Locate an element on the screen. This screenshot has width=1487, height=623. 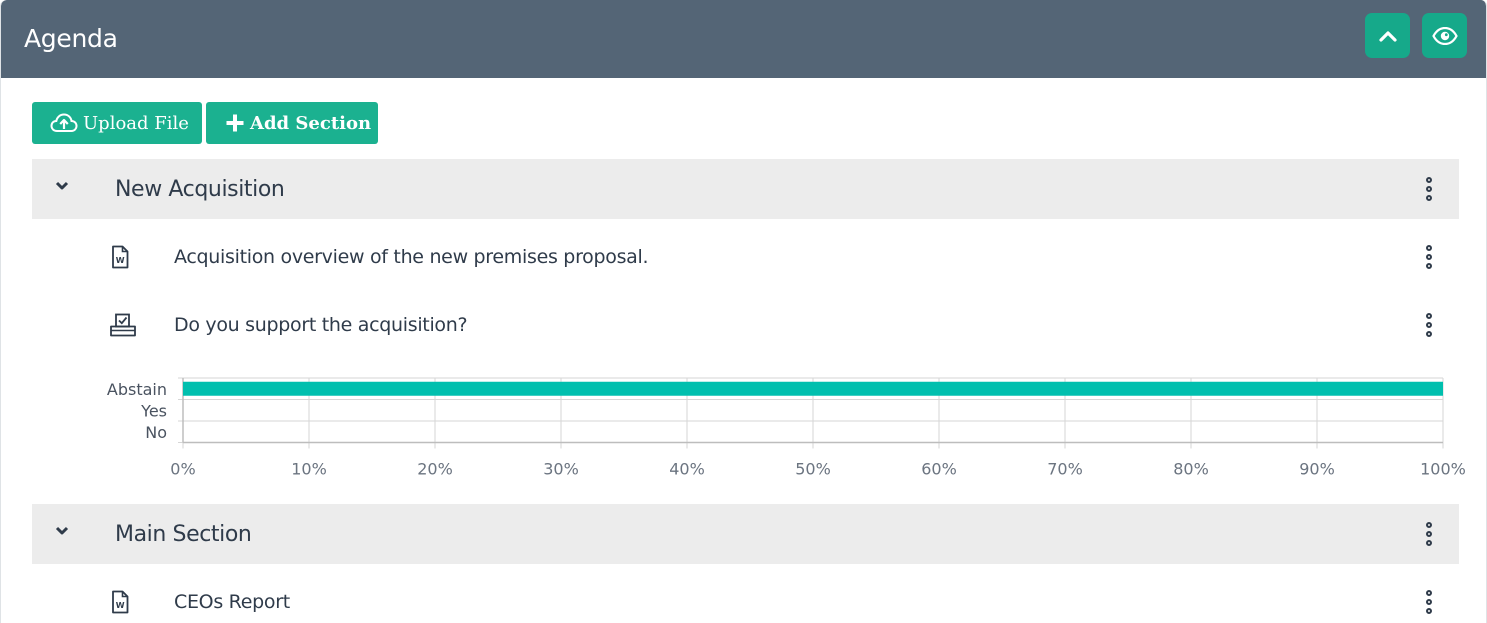
ballot-box-icon is located at coordinates (123, 325).